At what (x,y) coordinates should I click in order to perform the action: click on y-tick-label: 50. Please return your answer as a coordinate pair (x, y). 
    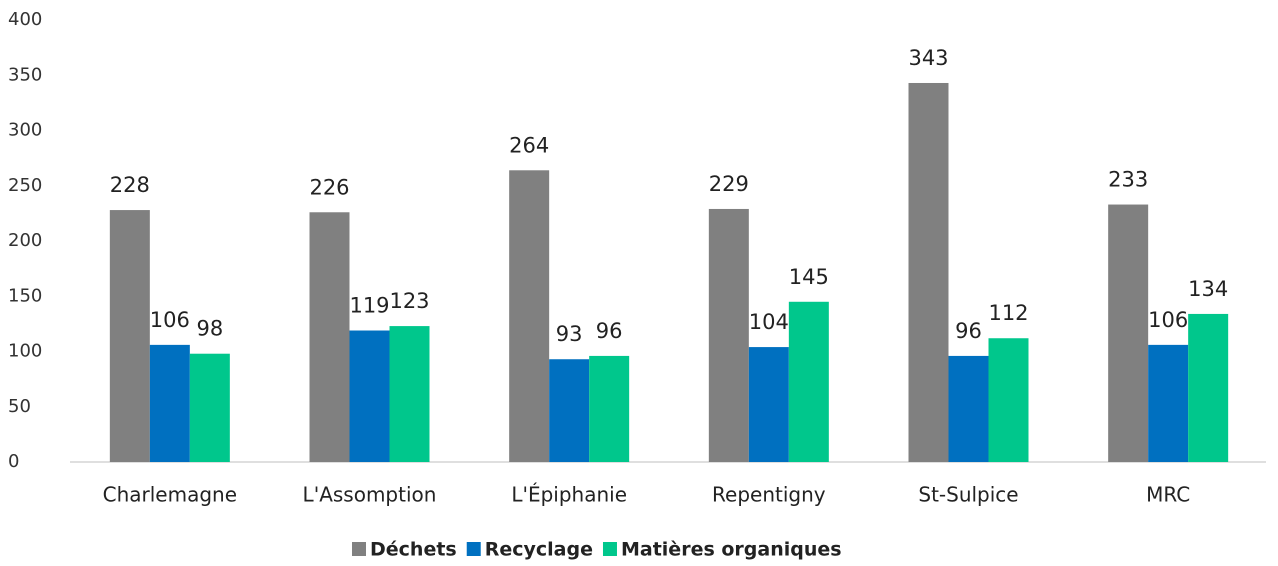
    Looking at the image, I should click on (19, 406).